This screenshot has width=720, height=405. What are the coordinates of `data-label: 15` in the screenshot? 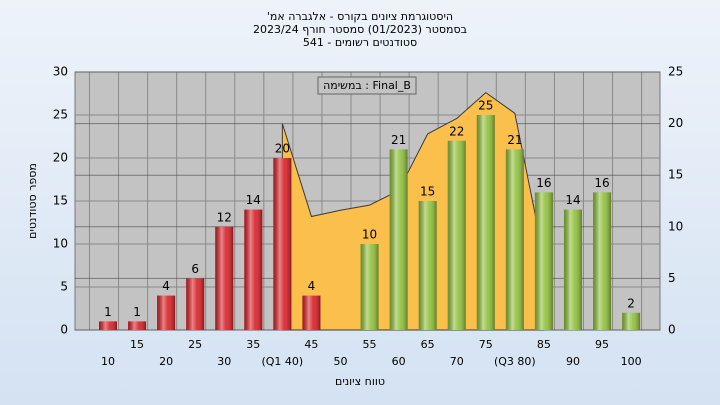 It's located at (427, 192).